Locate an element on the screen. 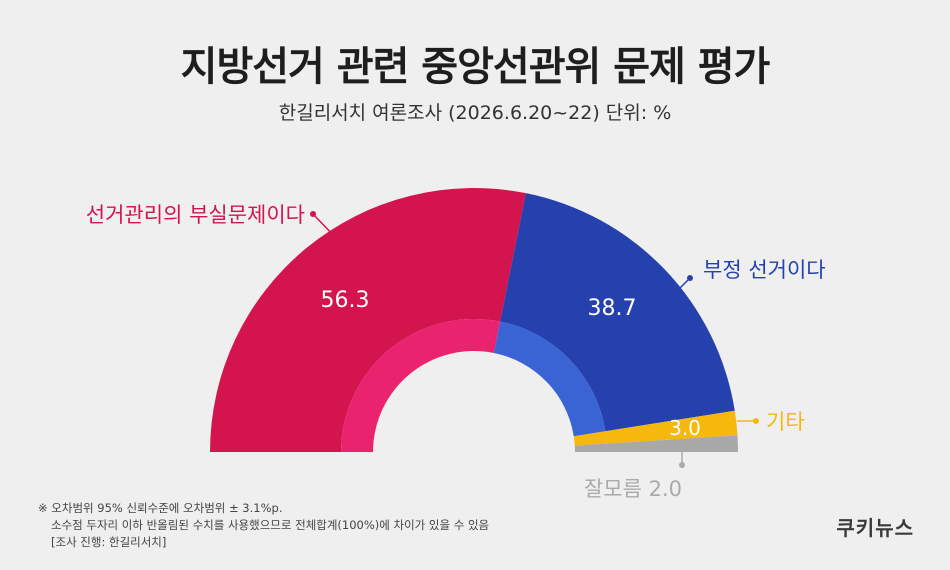 The width and height of the screenshot is (950, 570). slice-fraudulent-election-inner-ring is located at coordinates (549, 379).